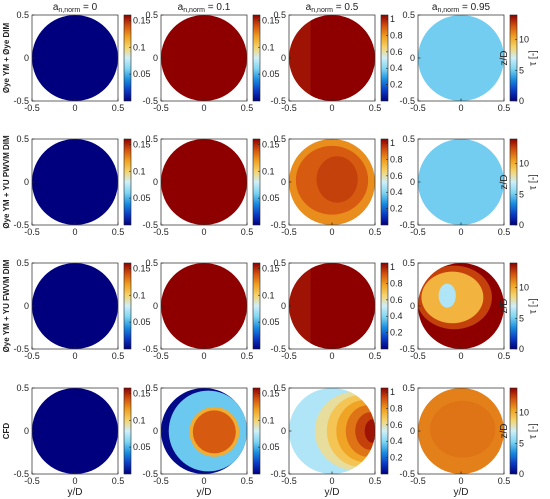  Describe the element at coordinates (336, 309) in the screenshot. I see `panel: -0.5 0 0.5 -0.5 0 0.5 0.2 0.4 0.6 0.8 1` at that location.